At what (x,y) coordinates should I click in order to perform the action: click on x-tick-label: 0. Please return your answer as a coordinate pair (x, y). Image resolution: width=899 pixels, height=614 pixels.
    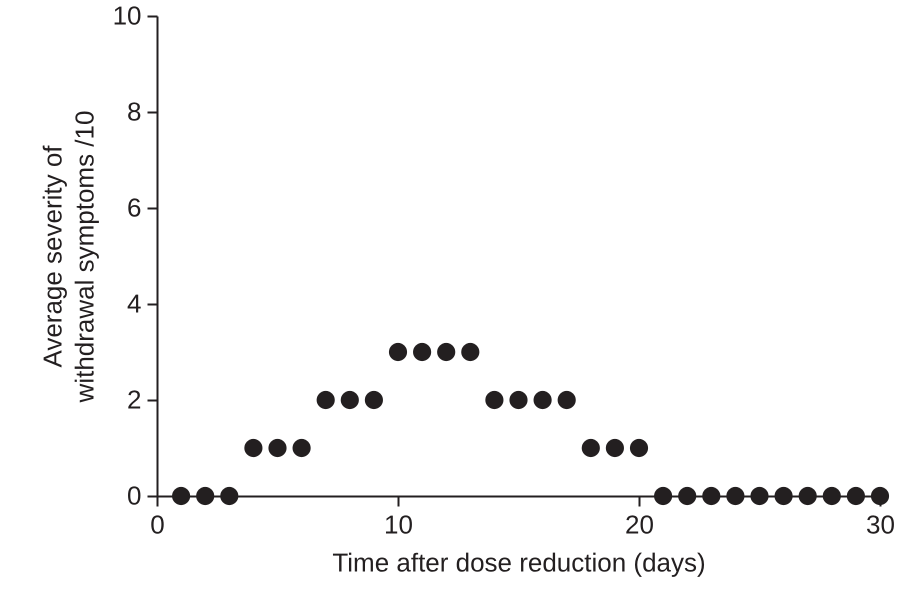
    Looking at the image, I should click on (157, 525).